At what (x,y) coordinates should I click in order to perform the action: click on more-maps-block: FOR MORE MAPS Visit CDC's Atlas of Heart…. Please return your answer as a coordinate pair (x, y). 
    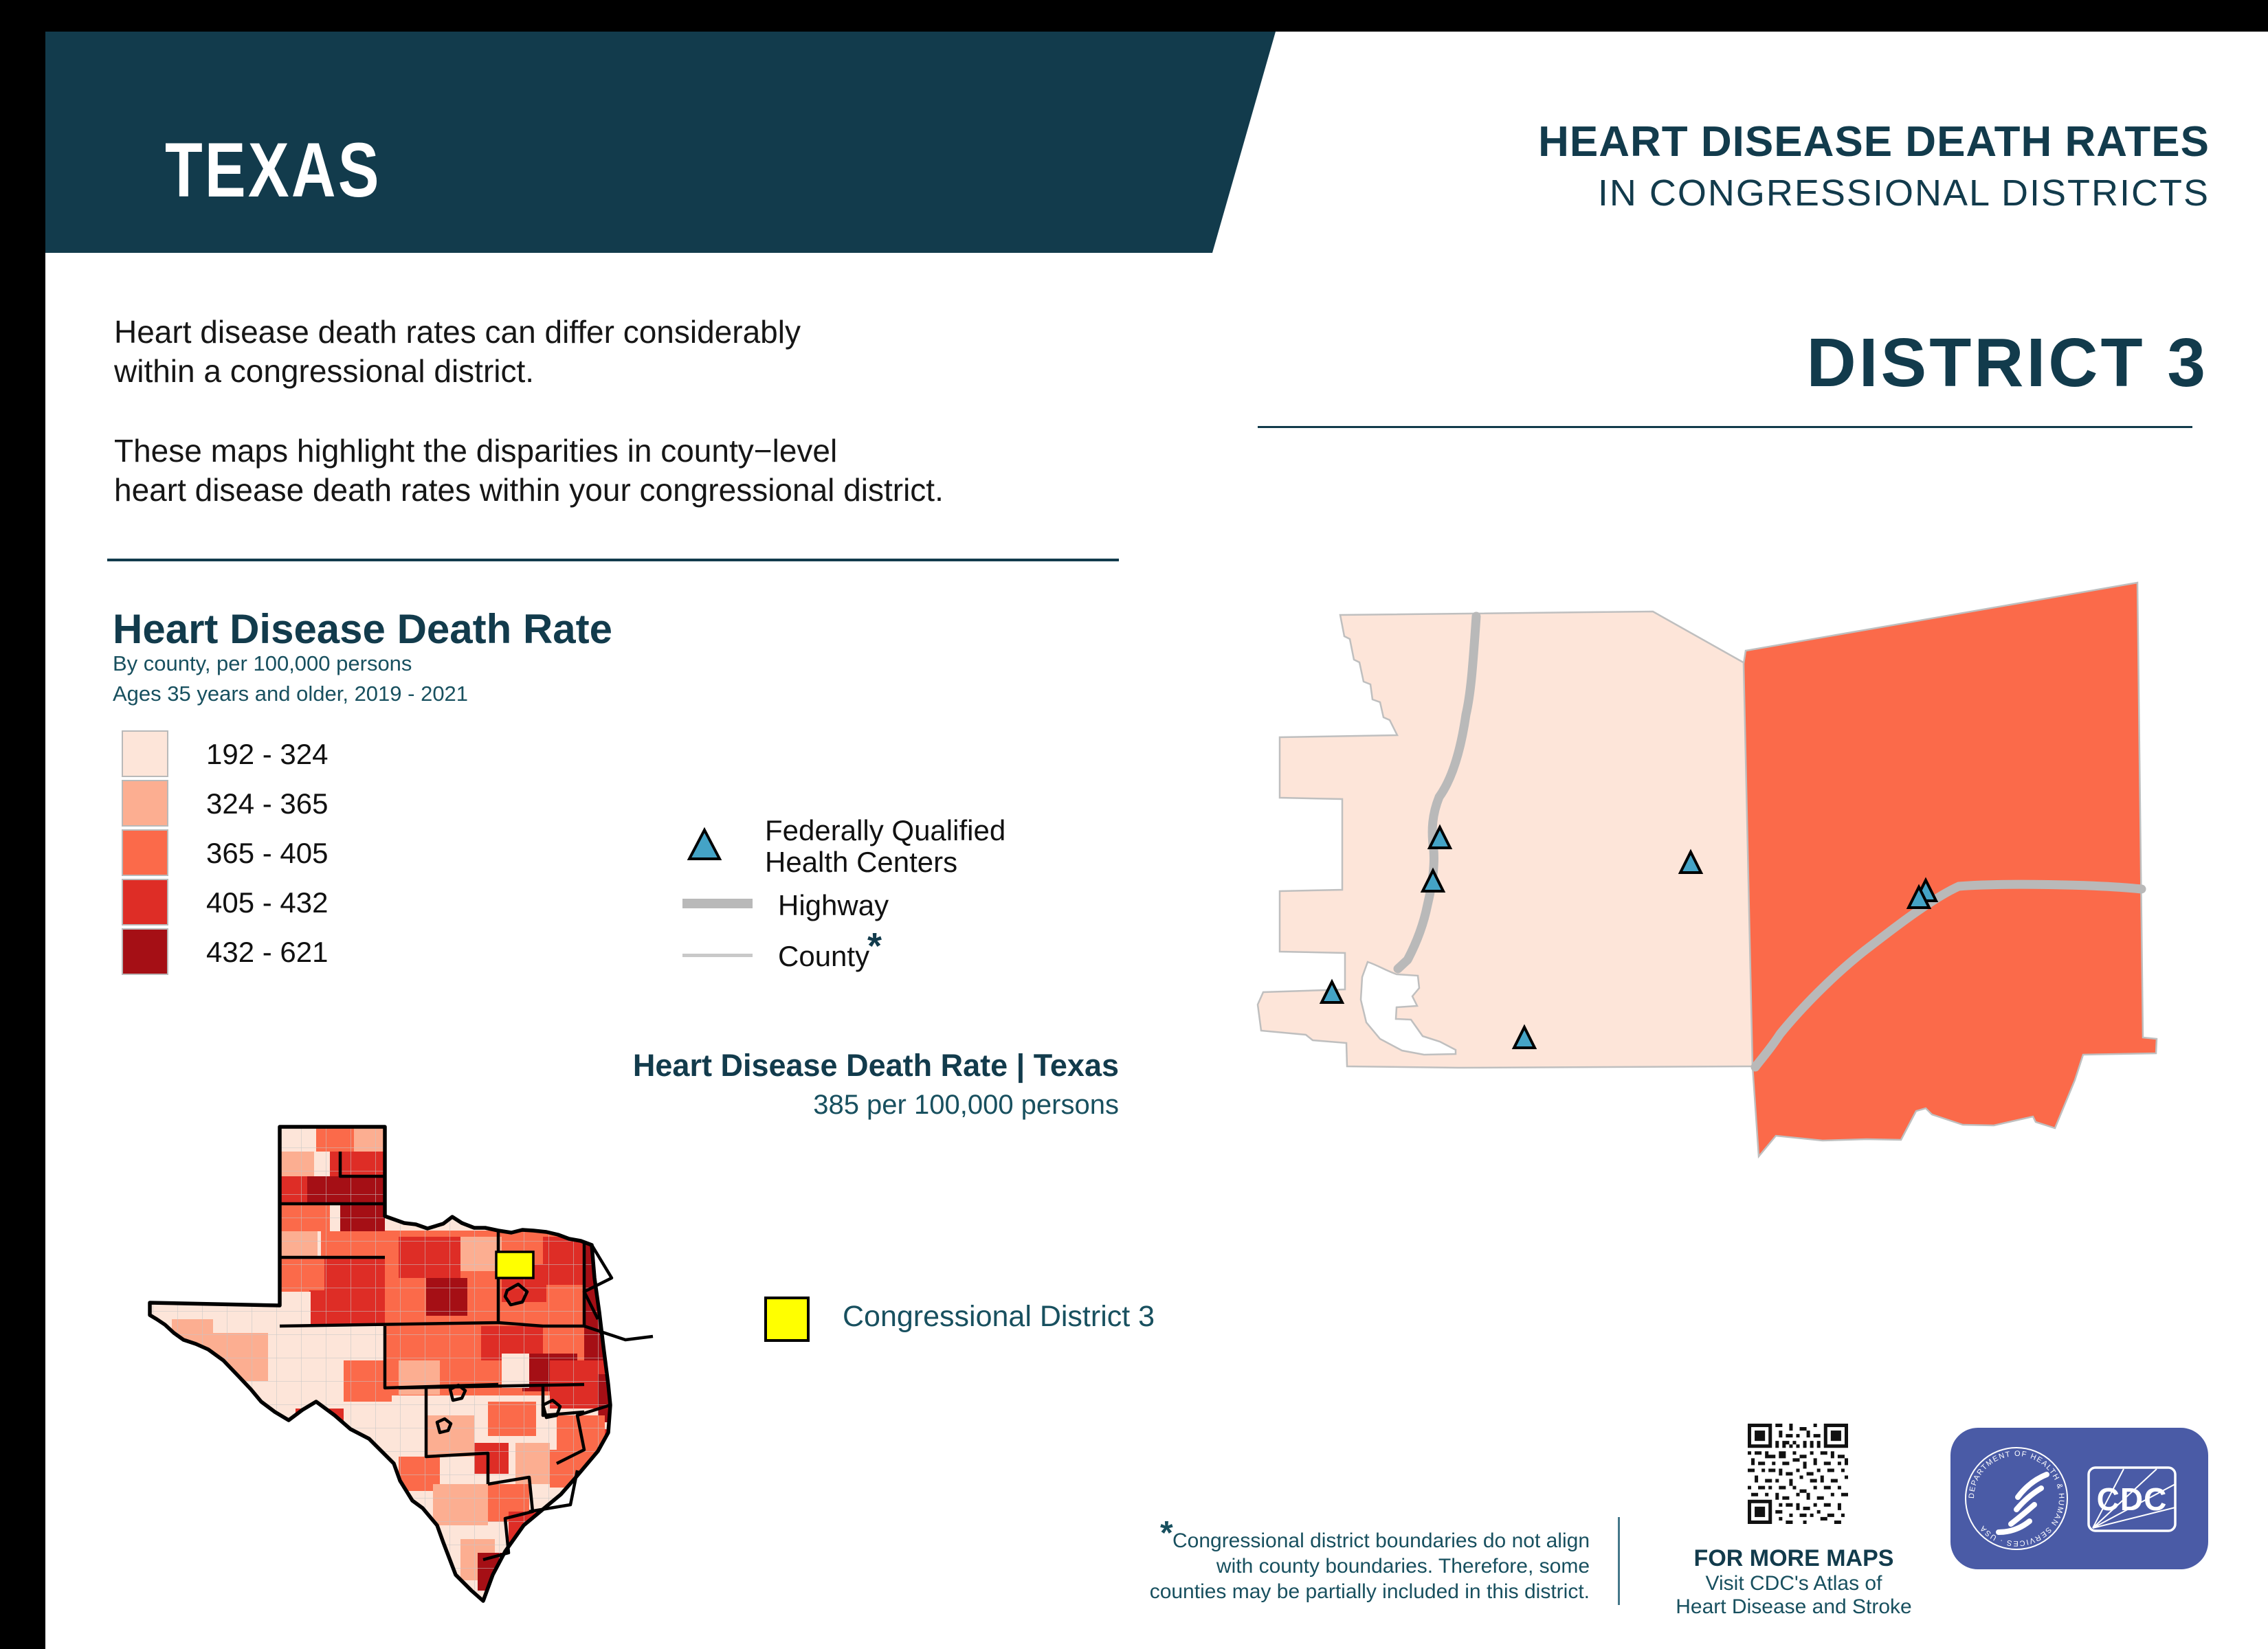
    Looking at the image, I should click on (1793, 1582).